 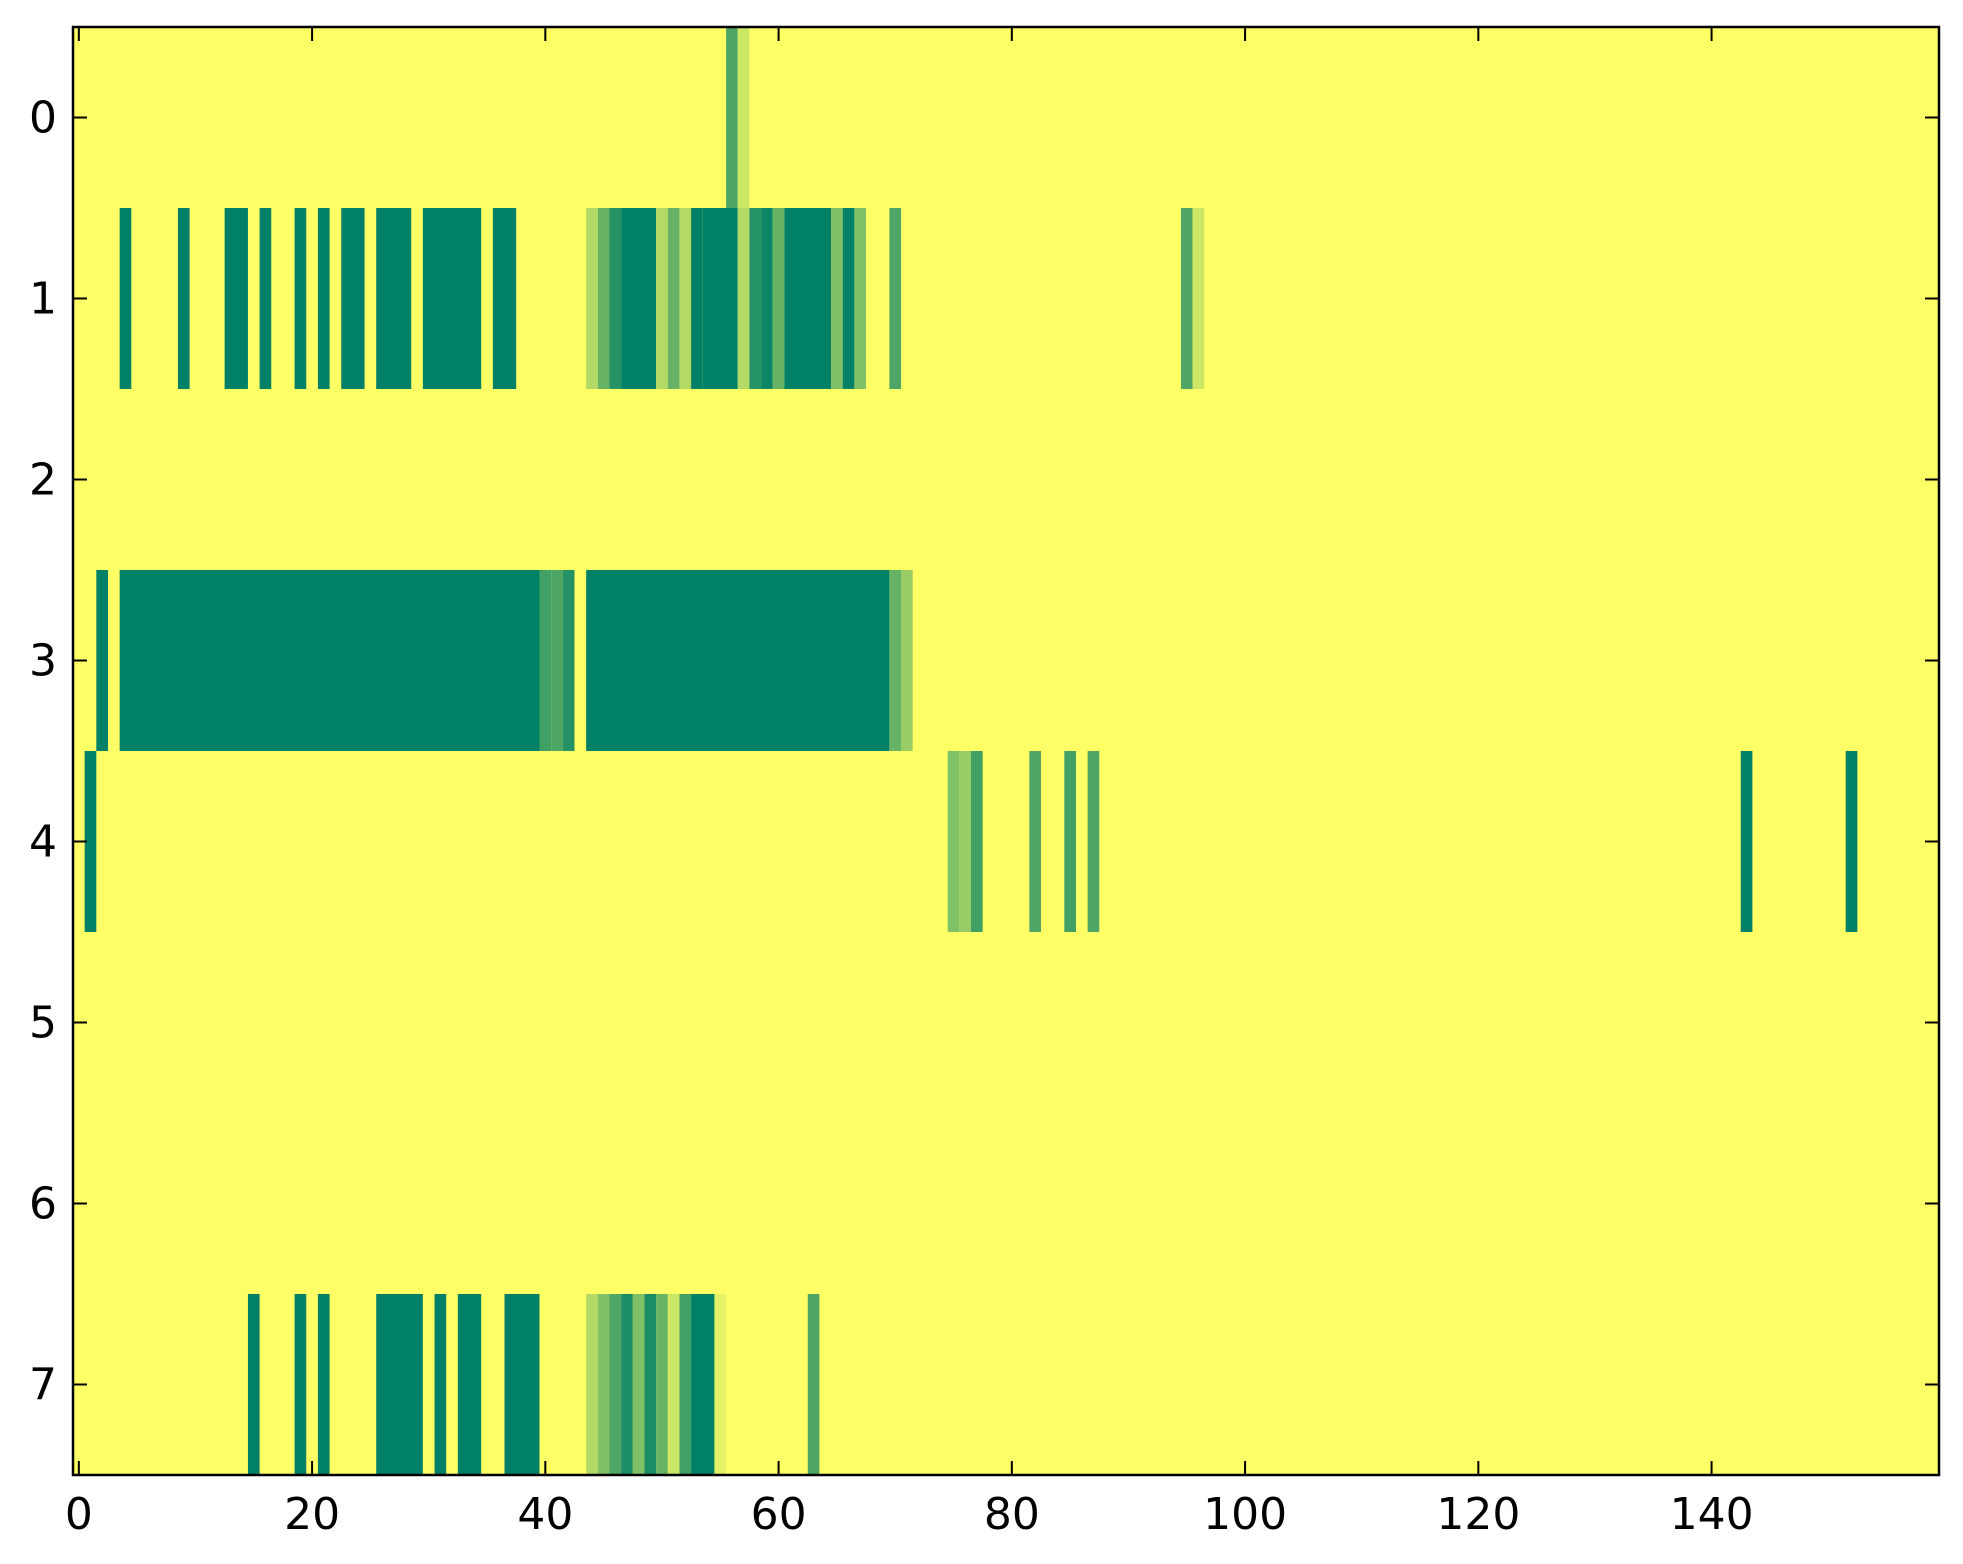 What do you see at coordinates (43, 842) in the screenshot?
I see `y-tick-label-4: 4` at bounding box center [43, 842].